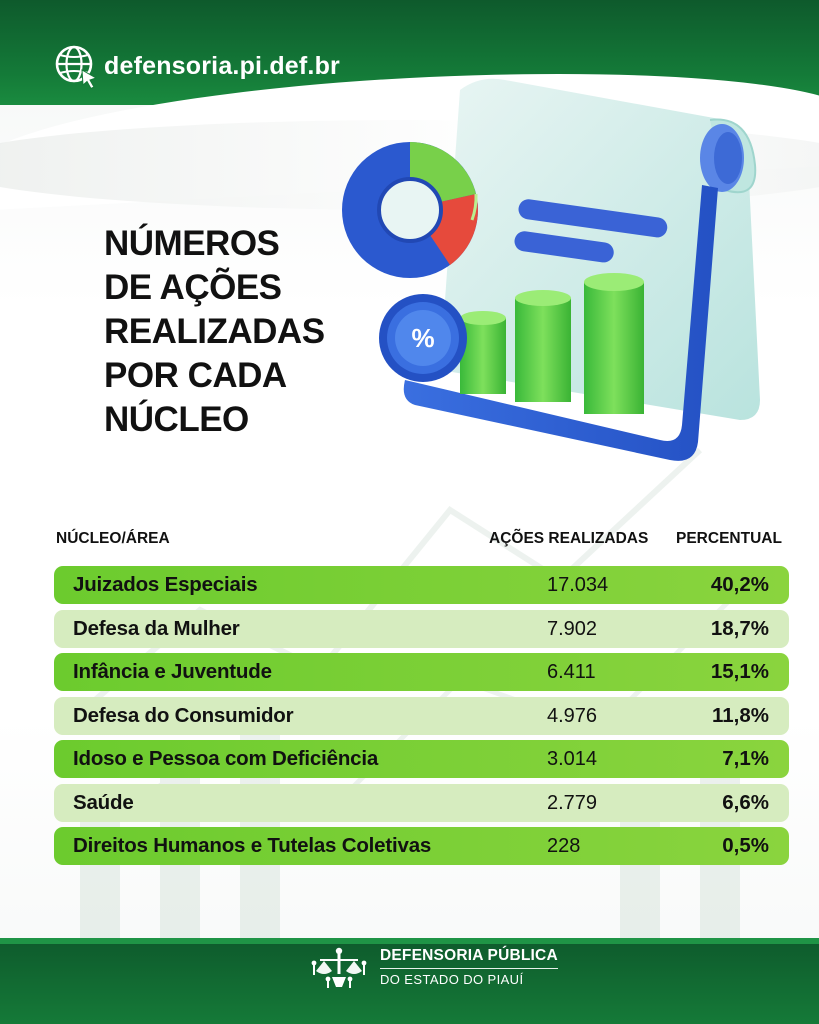  I want to click on cell-acoes: 3.014, so click(572, 759).